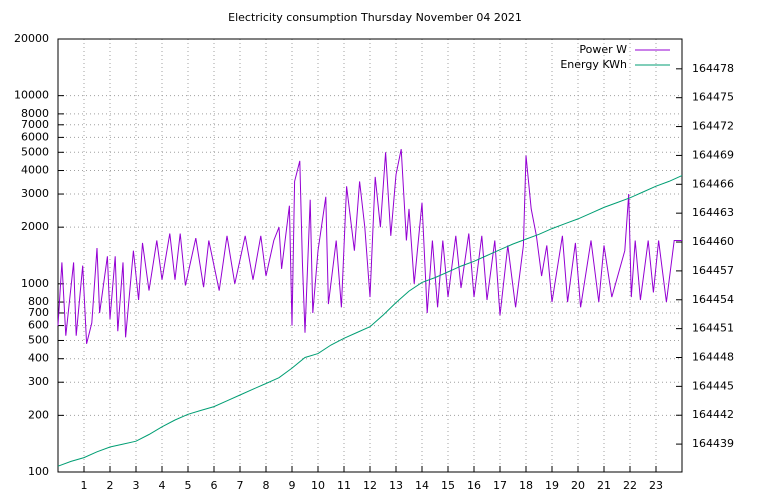  Describe the element at coordinates (713, 414) in the screenshot. I see `y2-tick-label: 164442` at that location.